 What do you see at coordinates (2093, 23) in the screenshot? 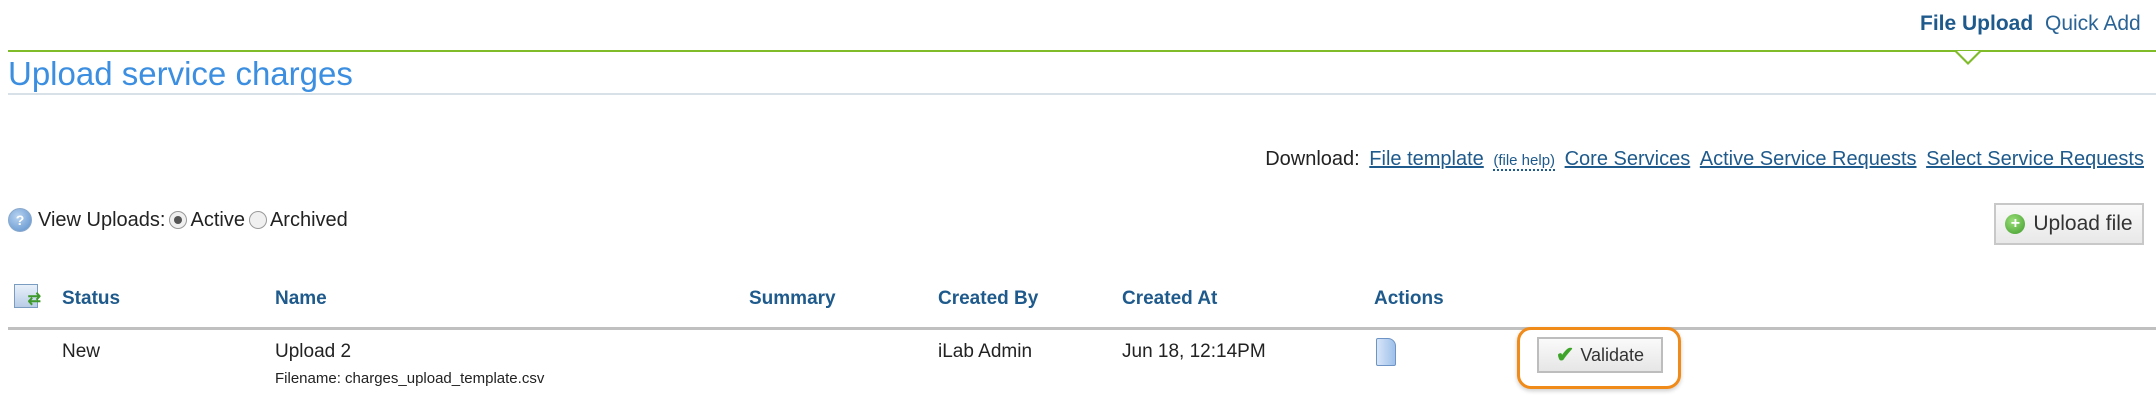
I see `tab-quick-add: Quick Add` at bounding box center [2093, 23].